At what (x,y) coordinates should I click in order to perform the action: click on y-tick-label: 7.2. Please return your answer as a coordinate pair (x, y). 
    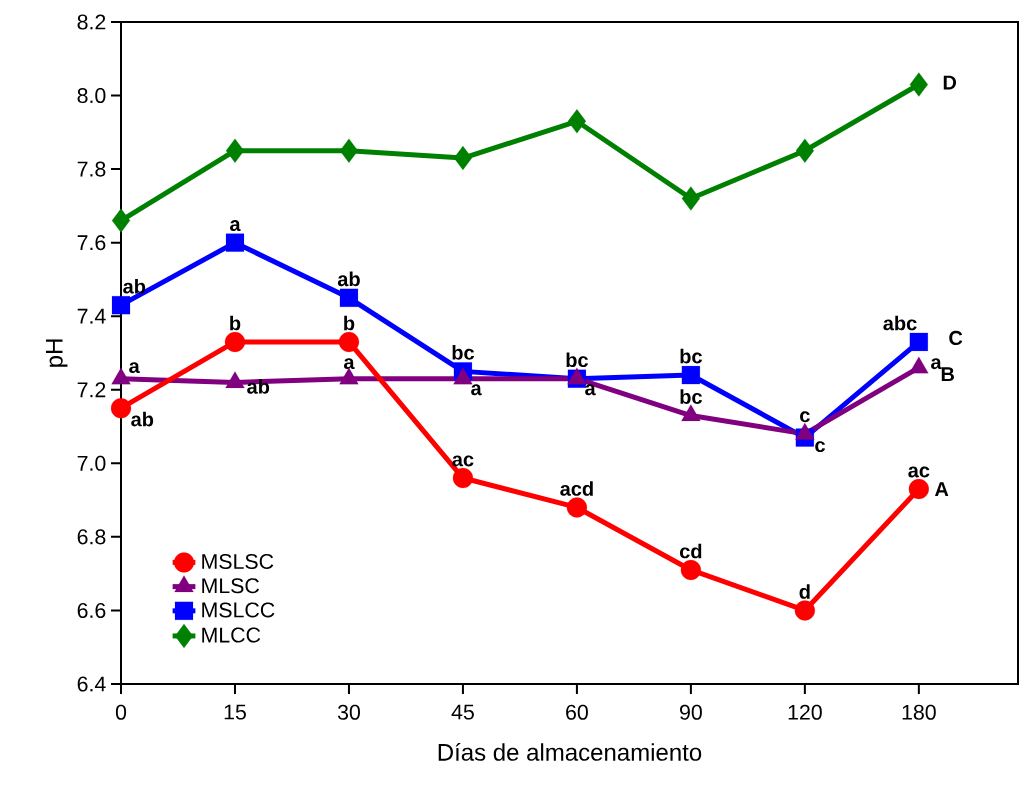
    Looking at the image, I should click on (91, 390).